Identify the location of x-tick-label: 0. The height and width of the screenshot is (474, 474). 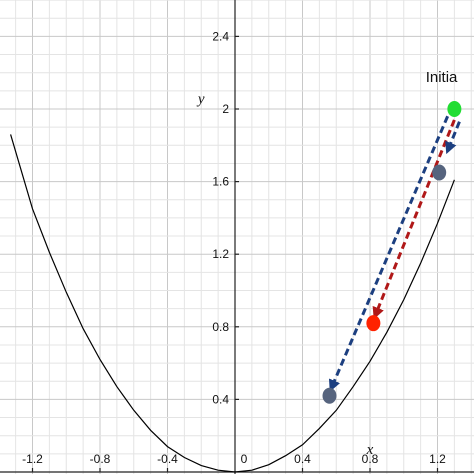
(244, 459).